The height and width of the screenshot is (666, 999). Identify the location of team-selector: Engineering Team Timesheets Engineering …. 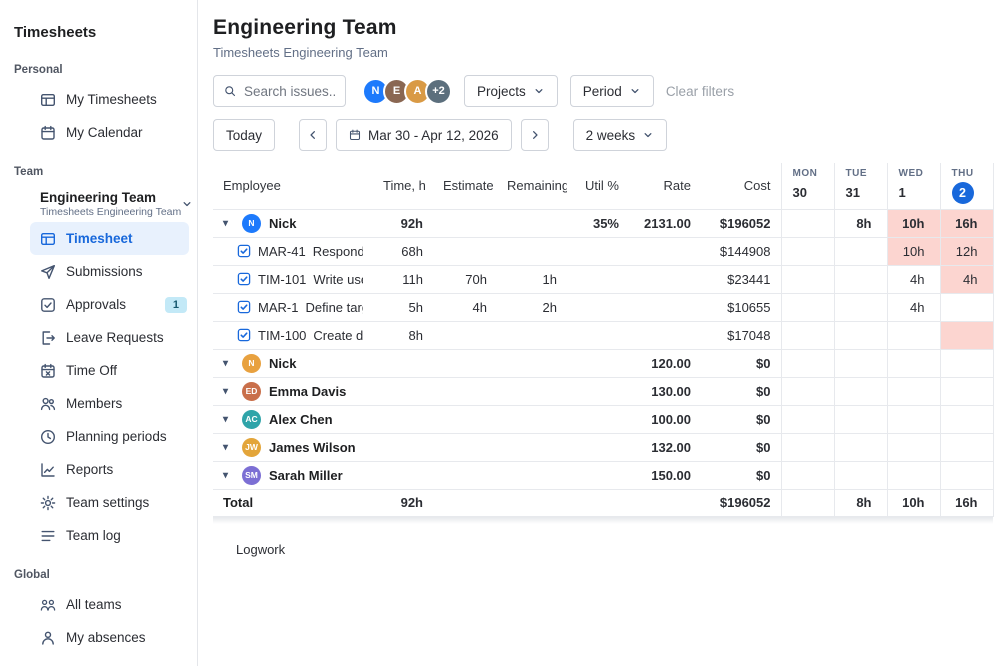
(98, 203).